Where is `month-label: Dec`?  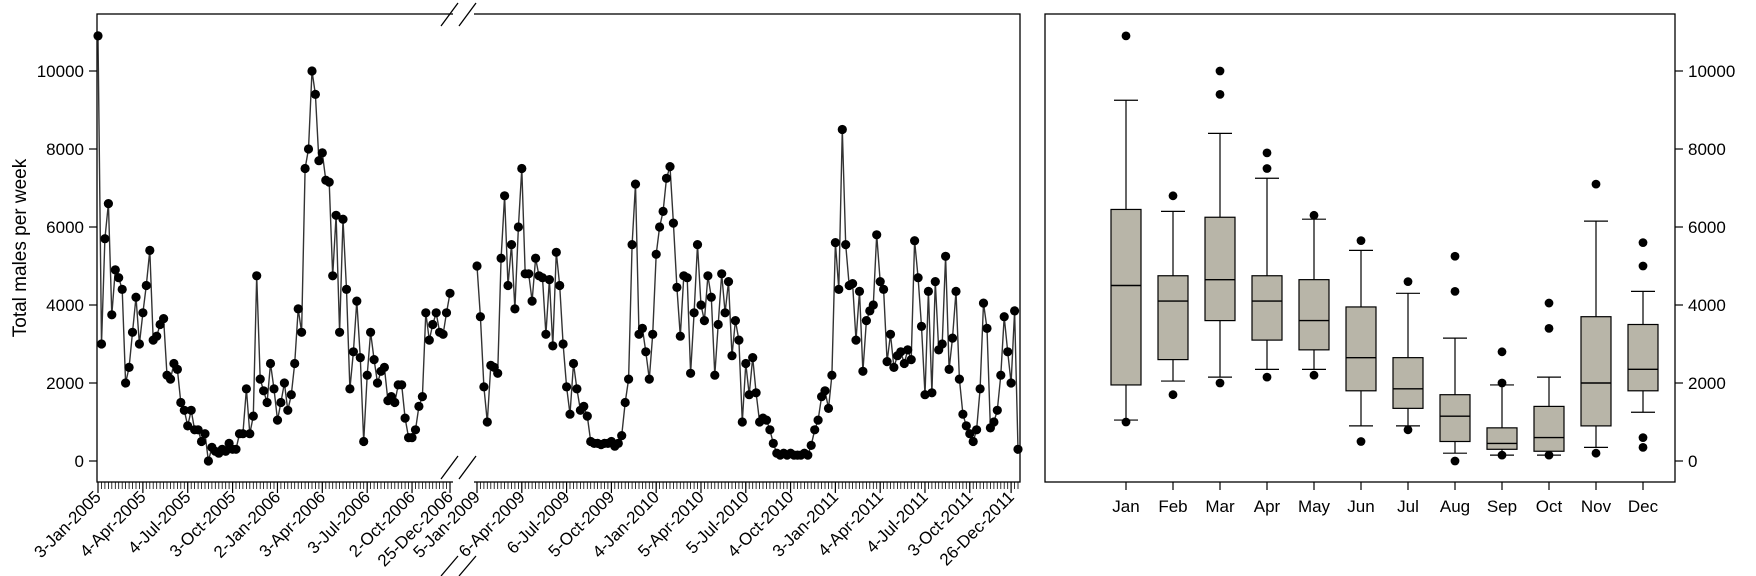
month-label: Dec is located at coordinates (1643, 506).